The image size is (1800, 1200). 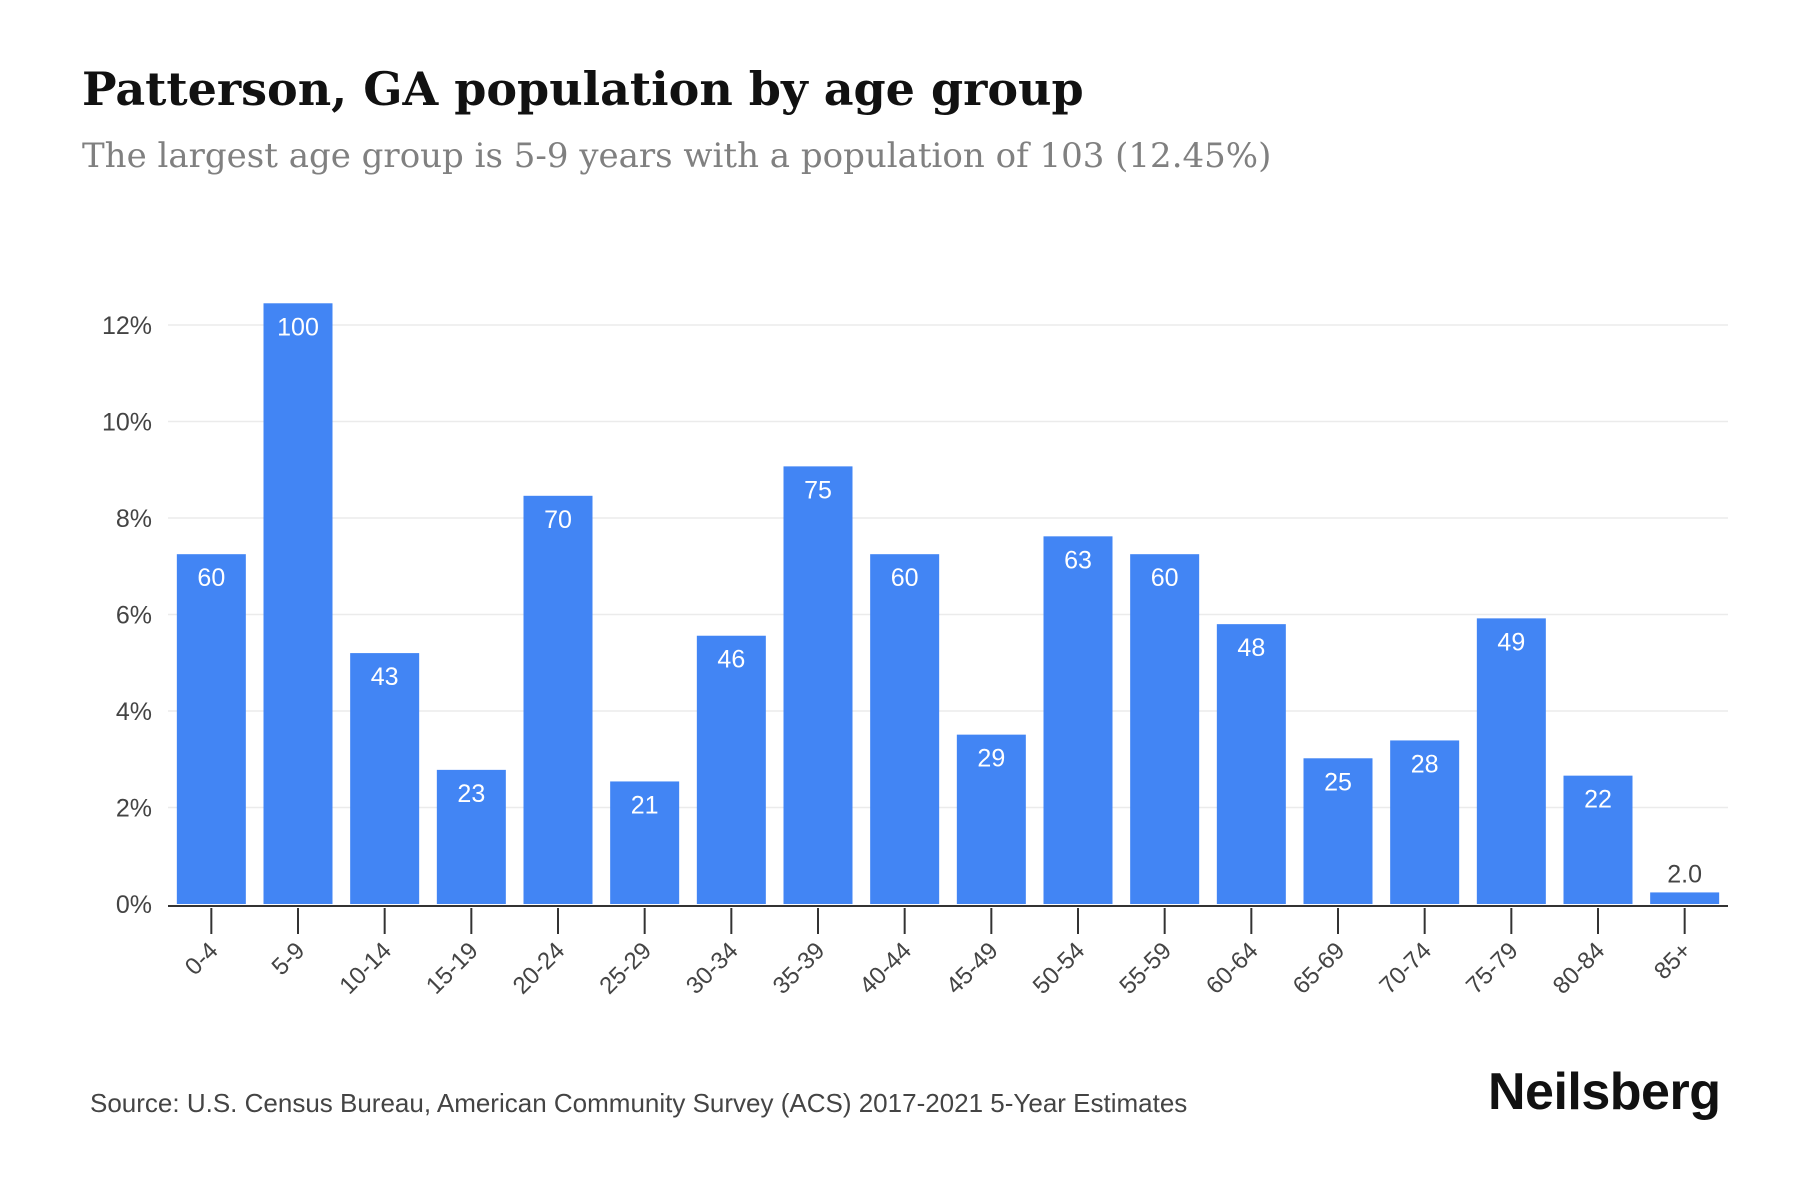 I want to click on data-label: 43, so click(x=385, y=677).